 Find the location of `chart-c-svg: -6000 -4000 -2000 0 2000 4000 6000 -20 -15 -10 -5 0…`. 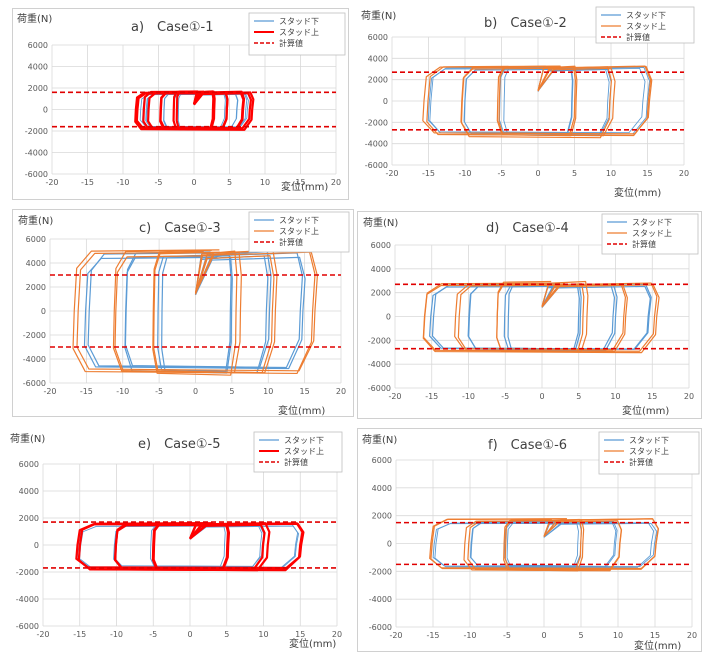

chart-c-svg: -6000 -4000 -2000 0 2000 4000 6000 -20 -15 -10 -5 0… is located at coordinates (184, 314).